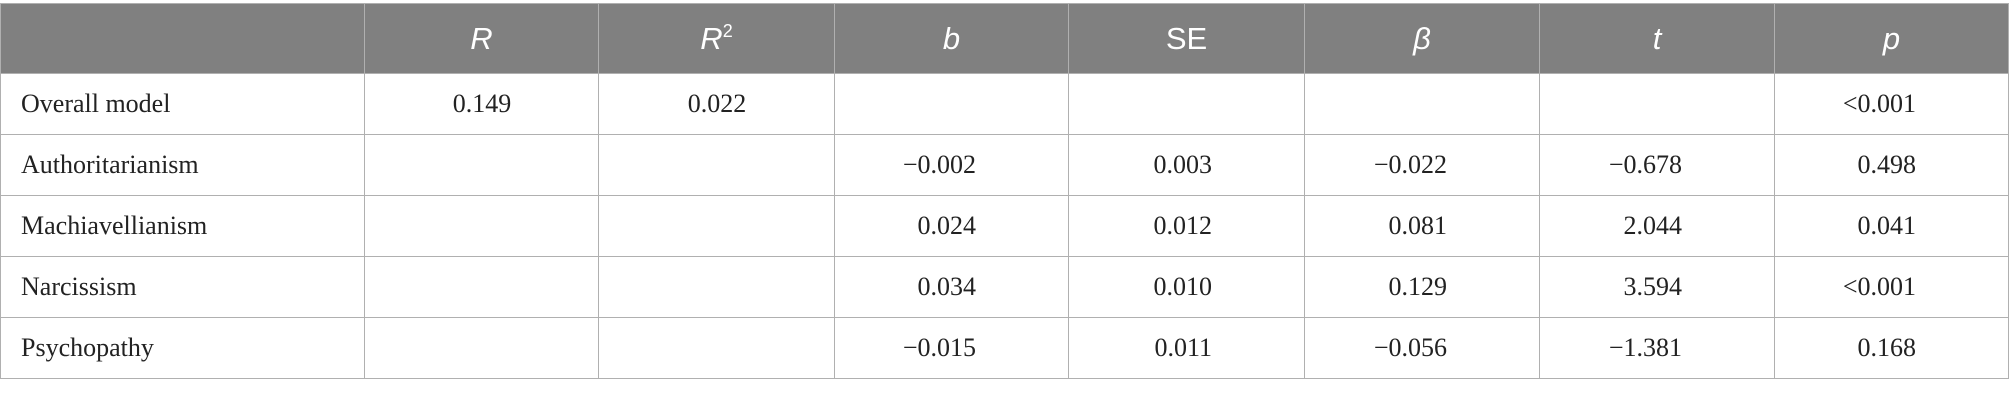 The height and width of the screenshot is (400, 2009). What do you see at coordinates (1186, 287) in the screenshot?
I see `table-cell: 0.010` at bounding box center [1186, 287].